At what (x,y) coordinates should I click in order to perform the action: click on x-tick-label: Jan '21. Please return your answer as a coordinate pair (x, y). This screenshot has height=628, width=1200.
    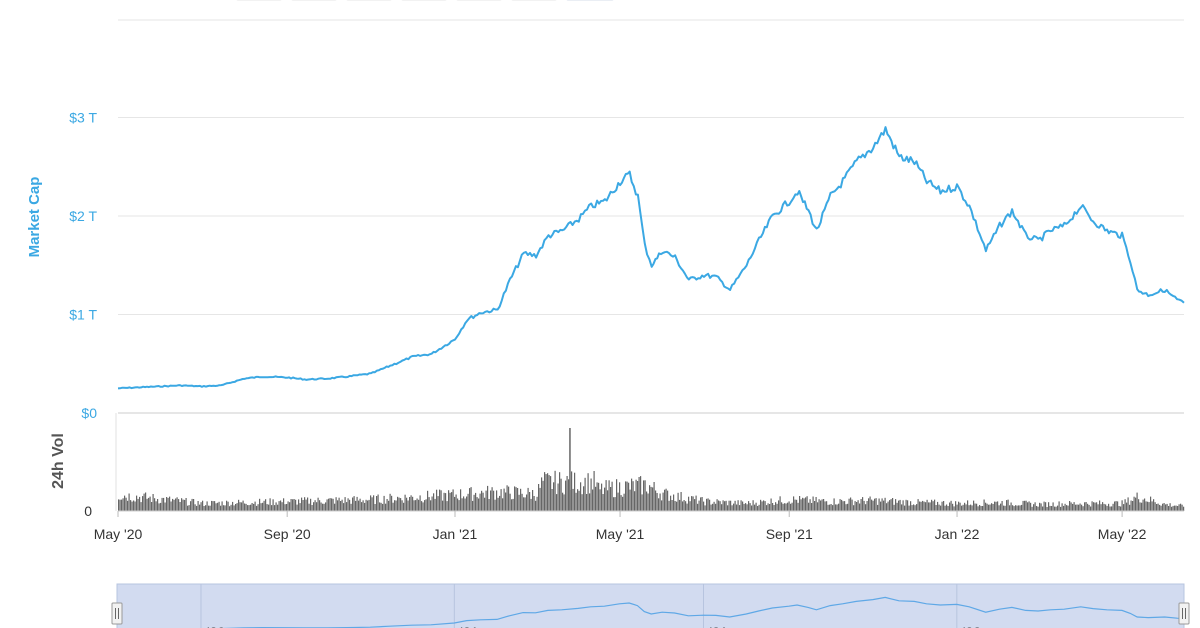
    Looking at the image, I should click on (455, 534).